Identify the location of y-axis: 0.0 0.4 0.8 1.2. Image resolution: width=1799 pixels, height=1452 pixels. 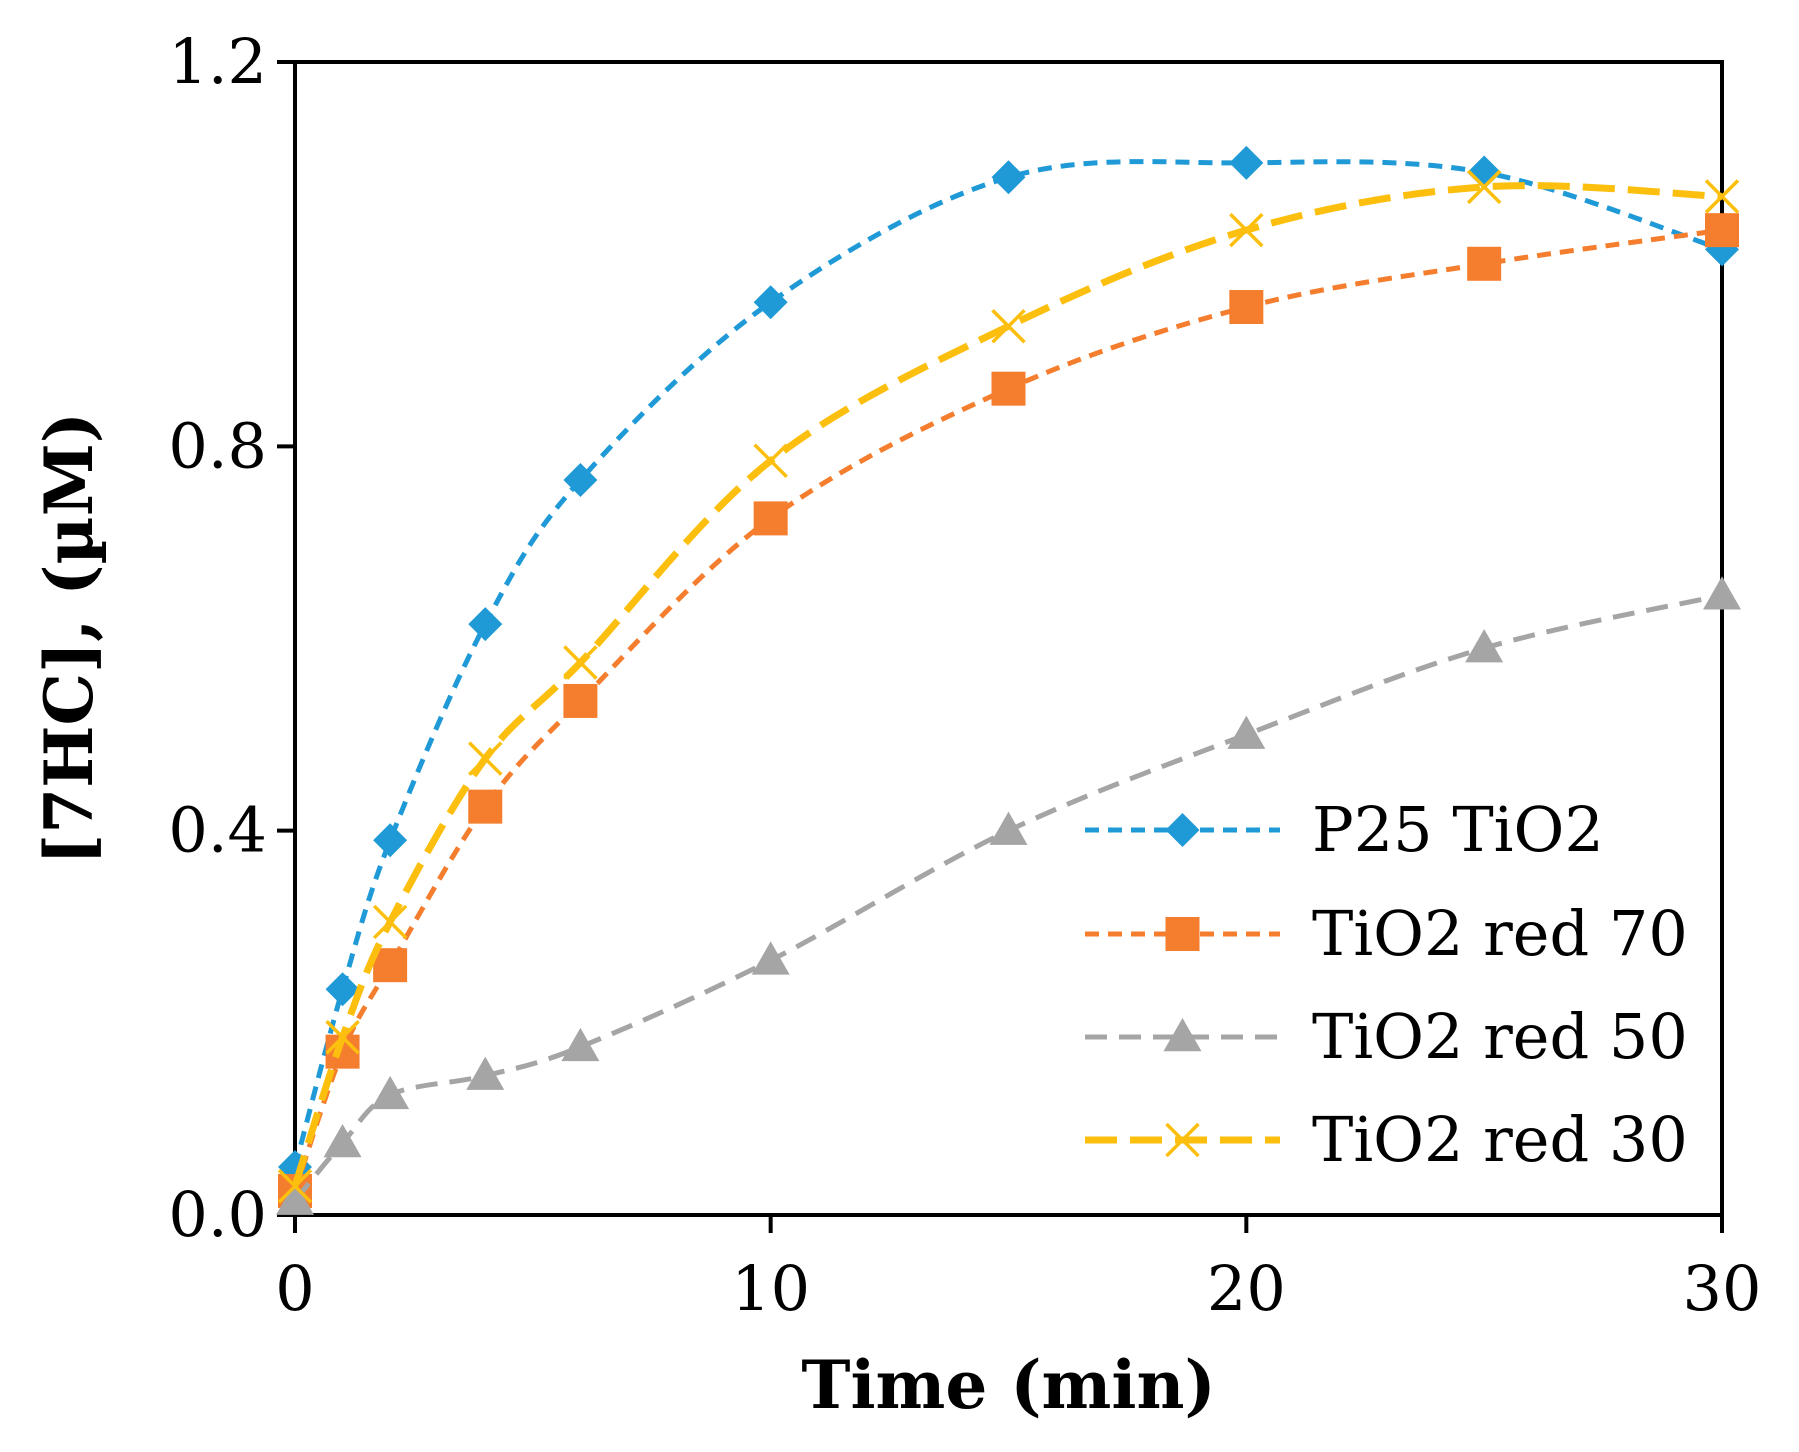
(231, 638).